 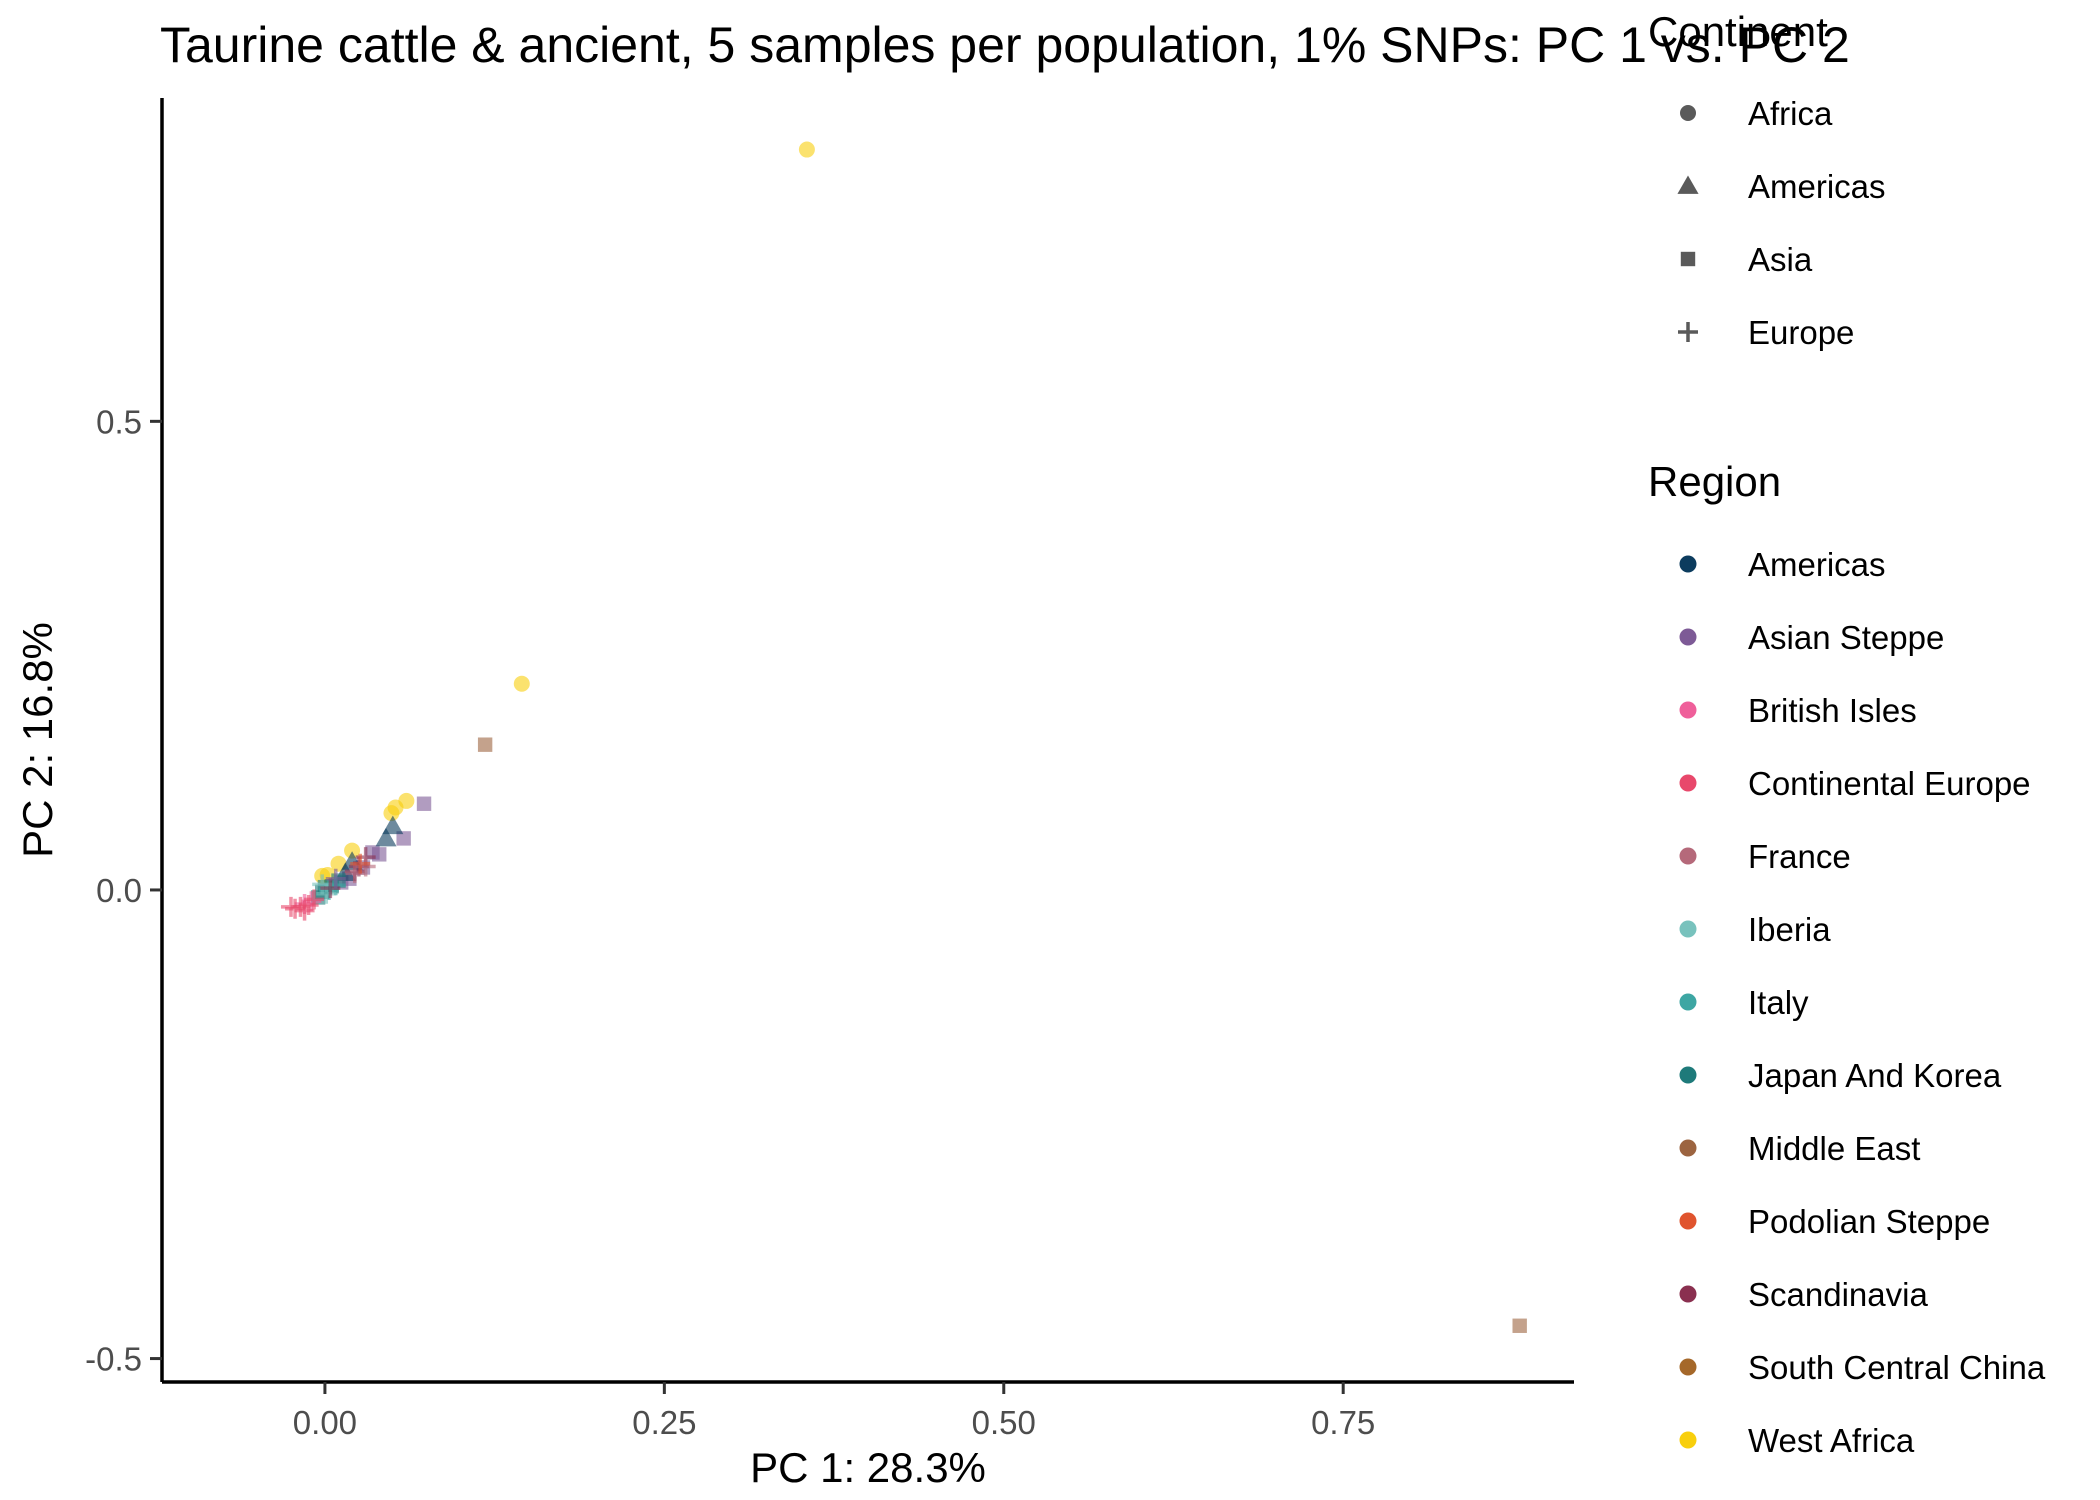 I want to click on x-axis-ticks: 0.00 0.25 0.50 0.75, so click(x=834, y=1411).